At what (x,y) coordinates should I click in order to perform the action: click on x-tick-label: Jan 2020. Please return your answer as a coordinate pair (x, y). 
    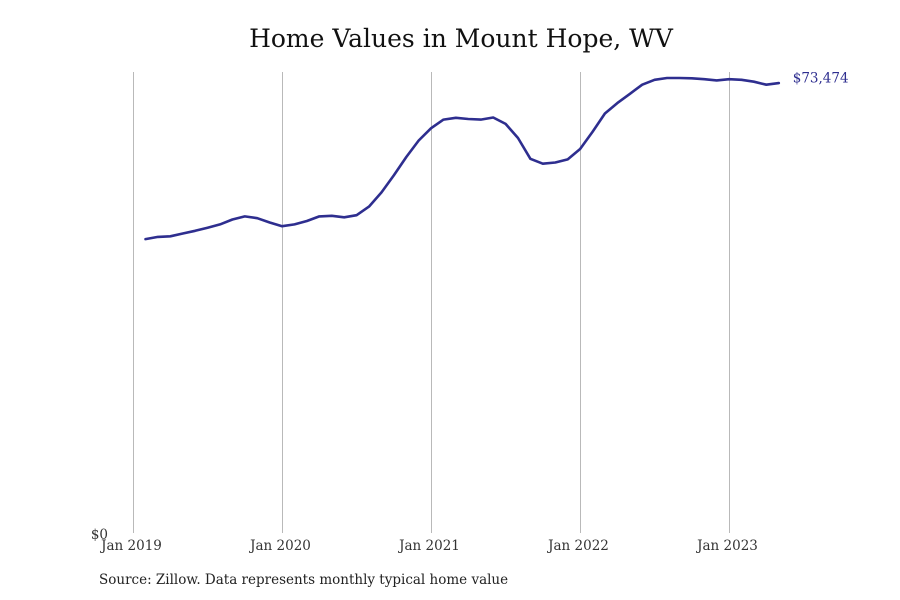
    Looking at the image, I should click on (279, 546).